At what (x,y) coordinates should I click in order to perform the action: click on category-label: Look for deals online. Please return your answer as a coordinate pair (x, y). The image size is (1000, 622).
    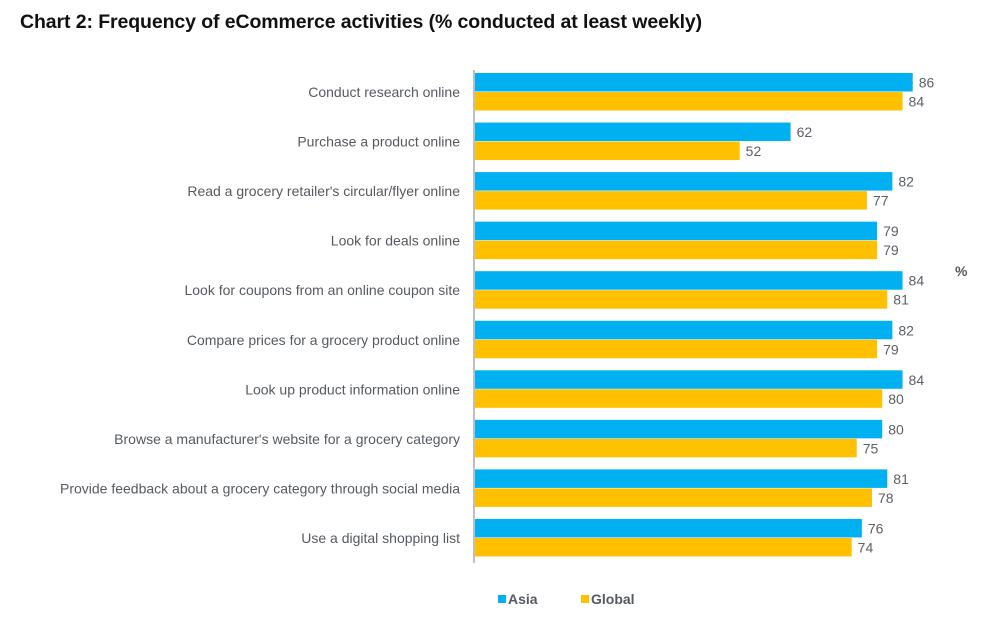
    Looking at the image, I should click on (395, 241).